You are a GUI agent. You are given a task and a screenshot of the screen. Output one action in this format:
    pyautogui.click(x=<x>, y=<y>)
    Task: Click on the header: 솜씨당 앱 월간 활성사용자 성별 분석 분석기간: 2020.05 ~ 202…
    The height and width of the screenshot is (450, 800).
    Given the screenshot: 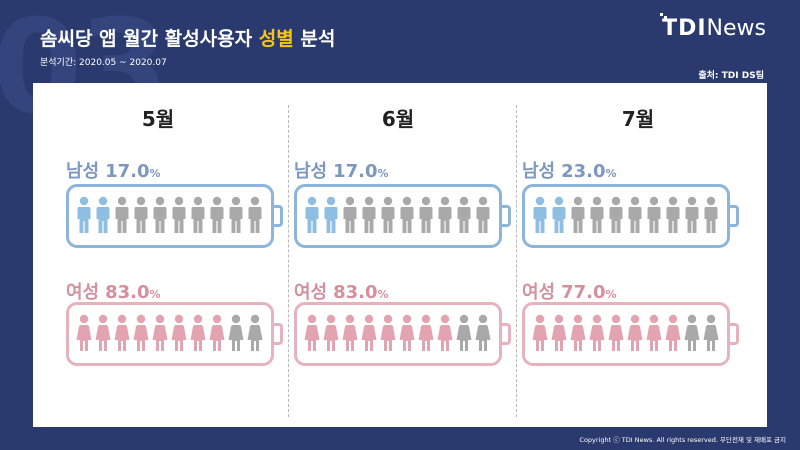 What is the action you would take?
    pyautogui.click(x=187, y=46)
    